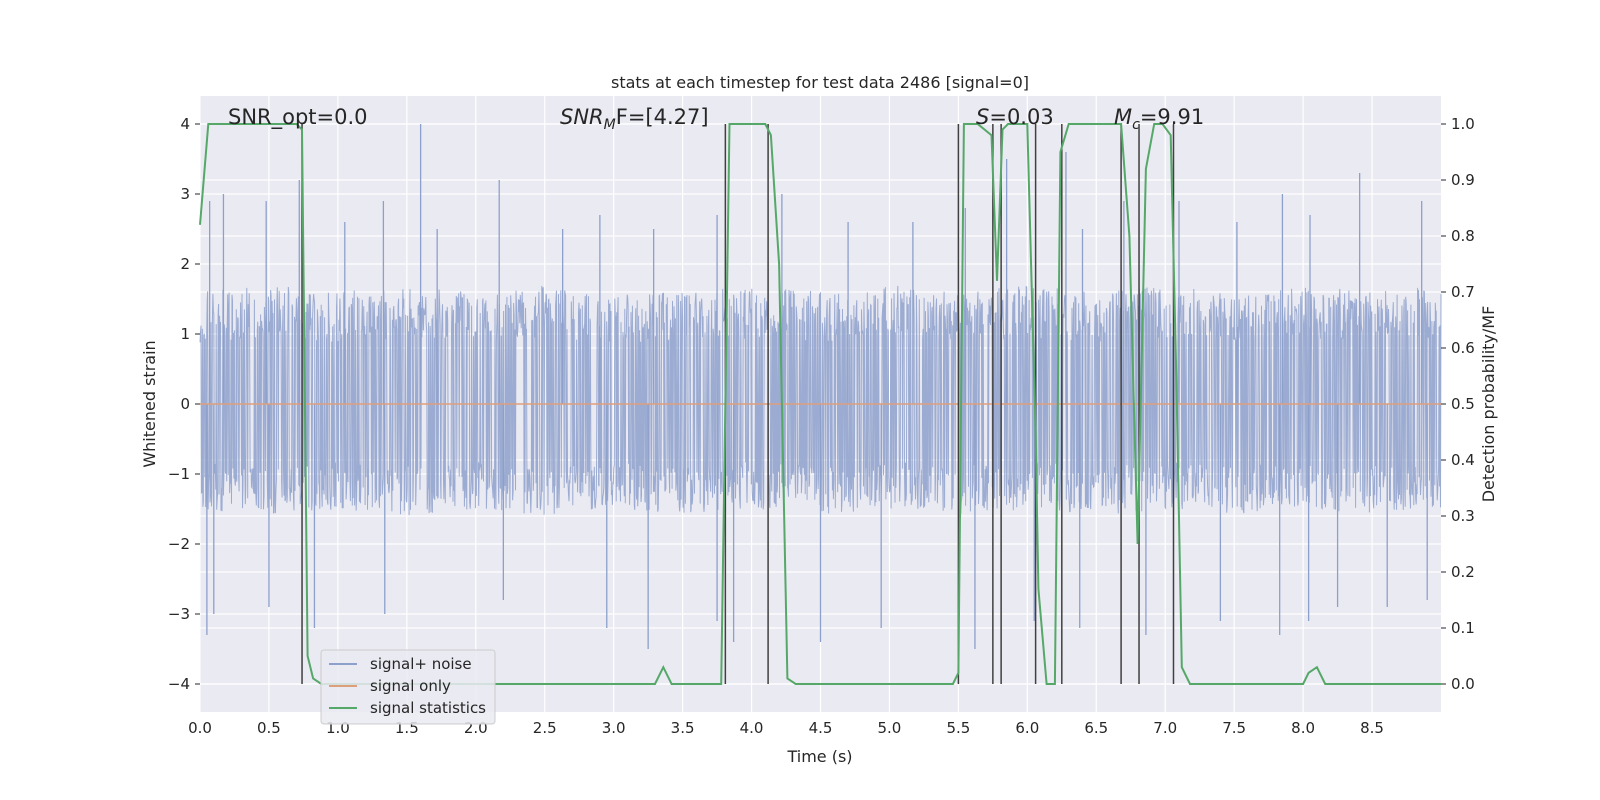 This screenshot has width=1600, height=800. Describe the element at coordinates (1463, 124) in the screenshot. I see `right-y-tick-label: 1.0` at that location.